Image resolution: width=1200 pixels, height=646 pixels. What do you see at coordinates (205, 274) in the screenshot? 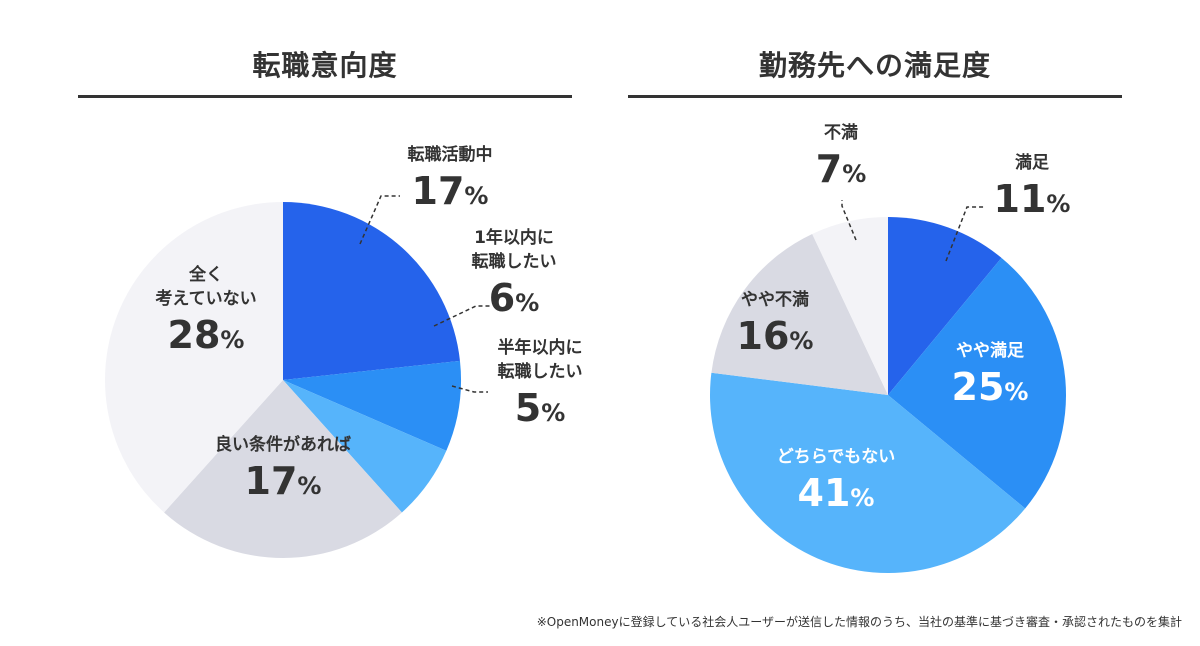
I see `slice-label-text: 全く` at bounding box center [205, 274].